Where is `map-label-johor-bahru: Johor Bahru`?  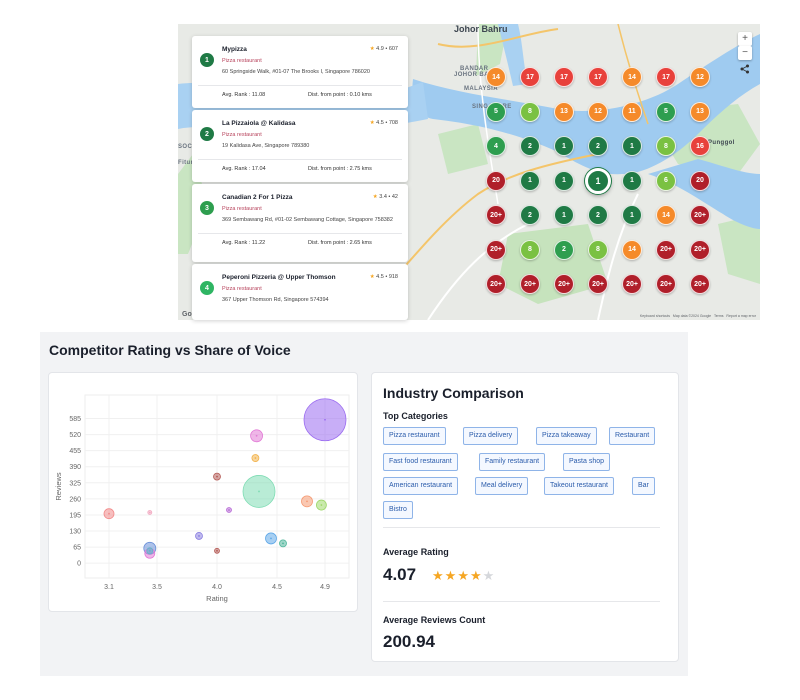 map-label-johor-bahru: Johor Bahru is located at coordinates (481, 29).